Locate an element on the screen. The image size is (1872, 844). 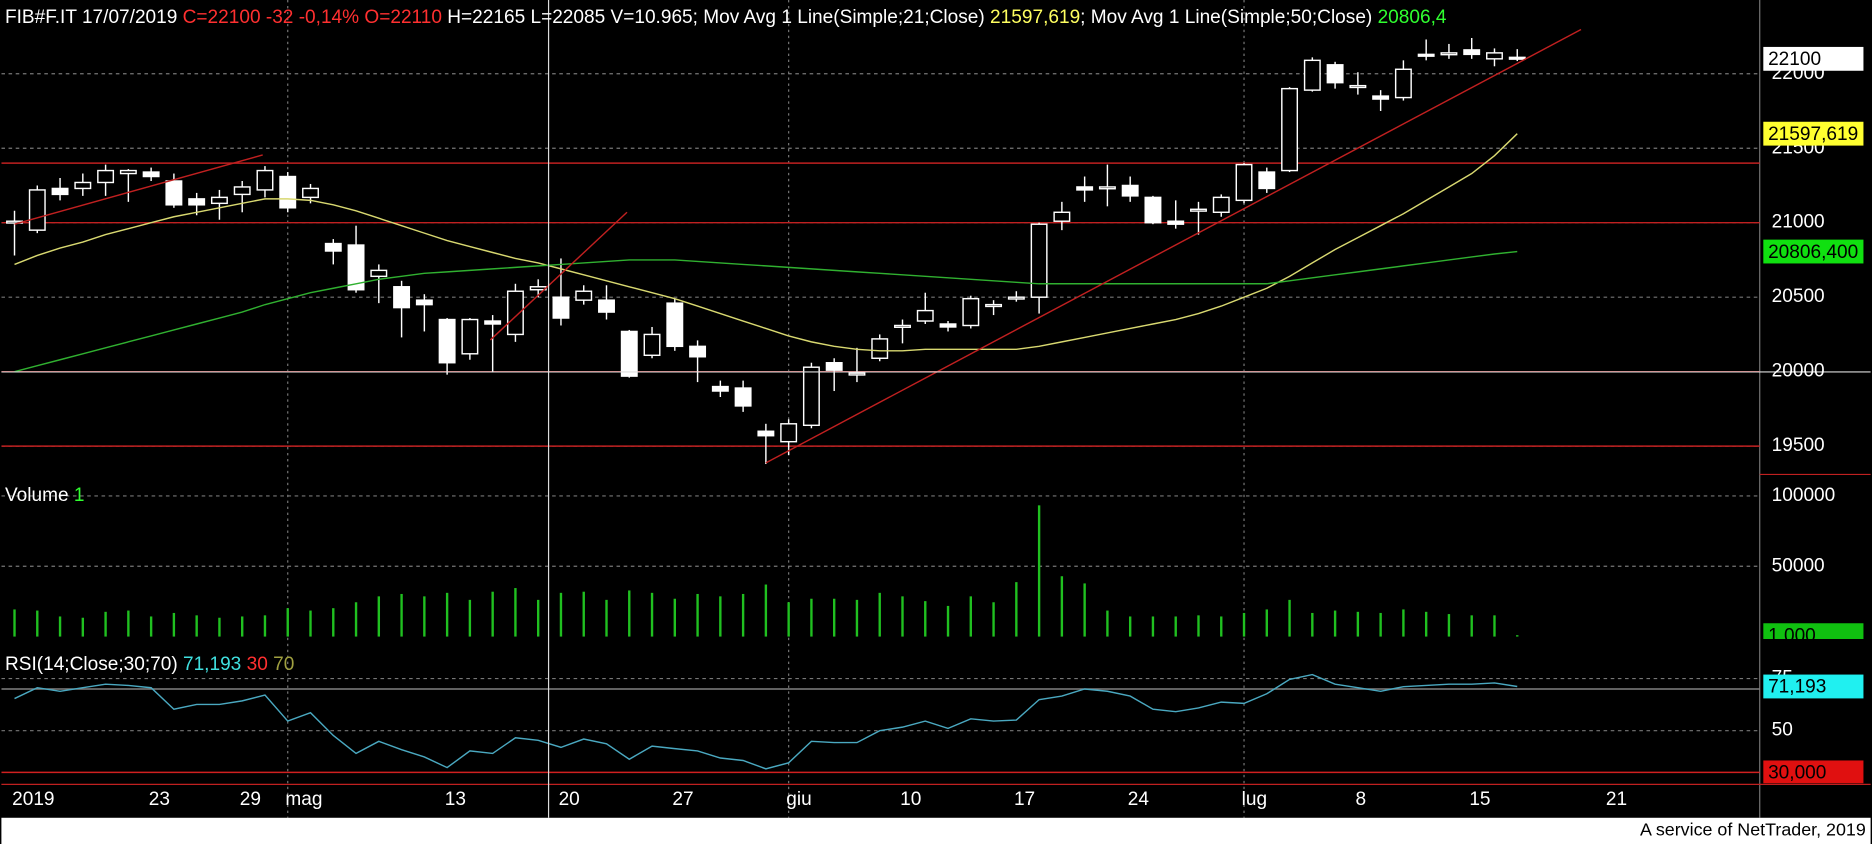
title-part: C=22100 -32 -0,14% O=22110 is located at coordinates (312, 17).